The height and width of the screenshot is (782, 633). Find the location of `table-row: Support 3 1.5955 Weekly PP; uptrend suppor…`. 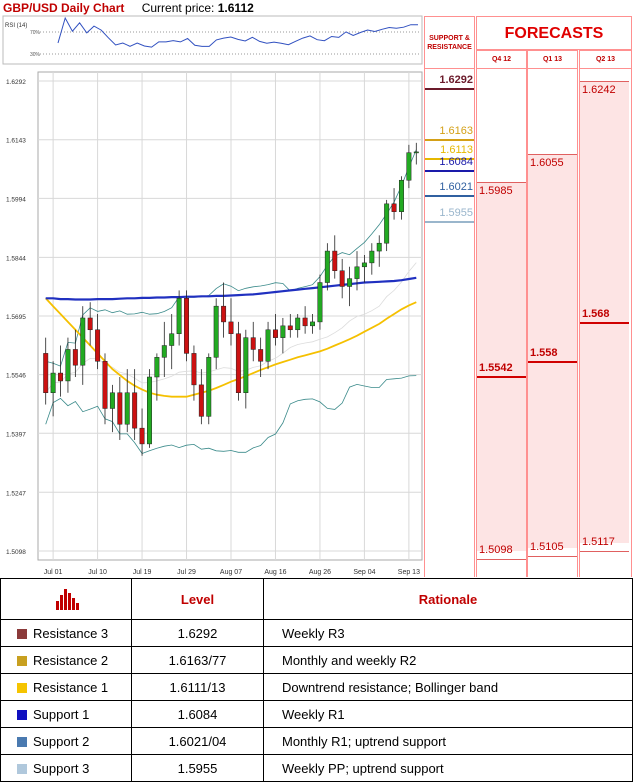

table-row: Support 3 1.5955 Weekly PP; uptrend suppor… is located at coordinates (316, 768).